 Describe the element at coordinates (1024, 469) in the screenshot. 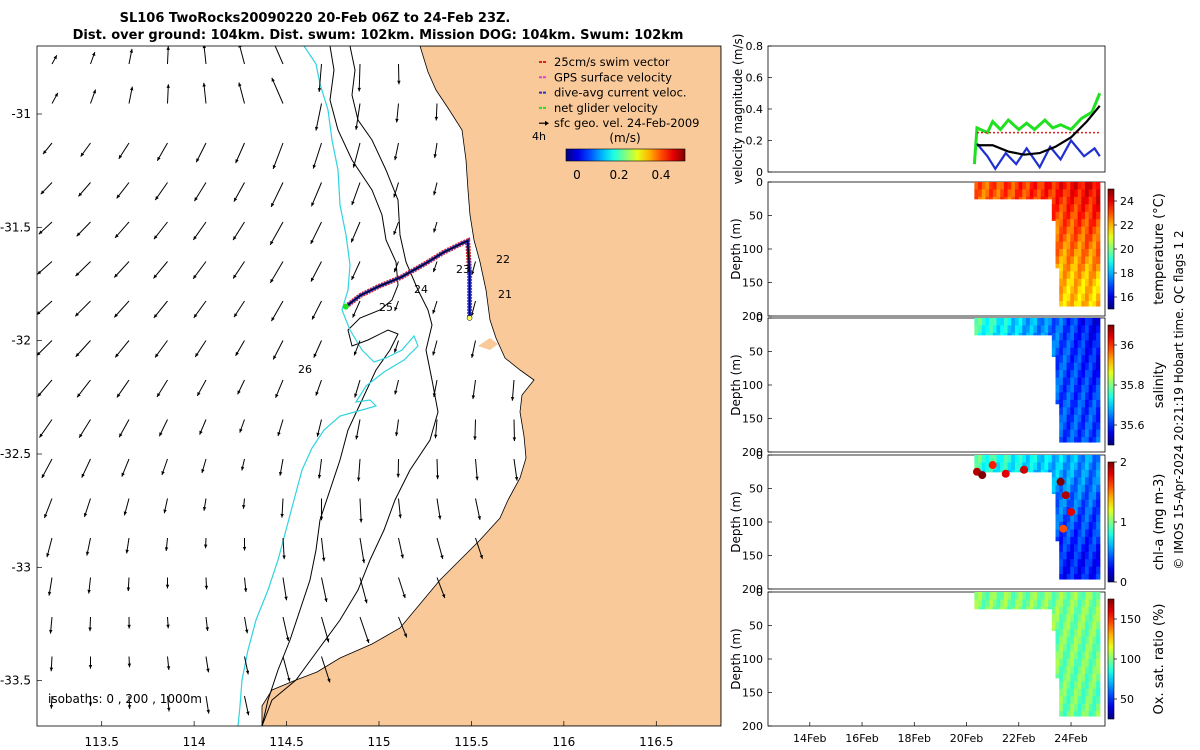

I see `chl-hotspot` at that location.